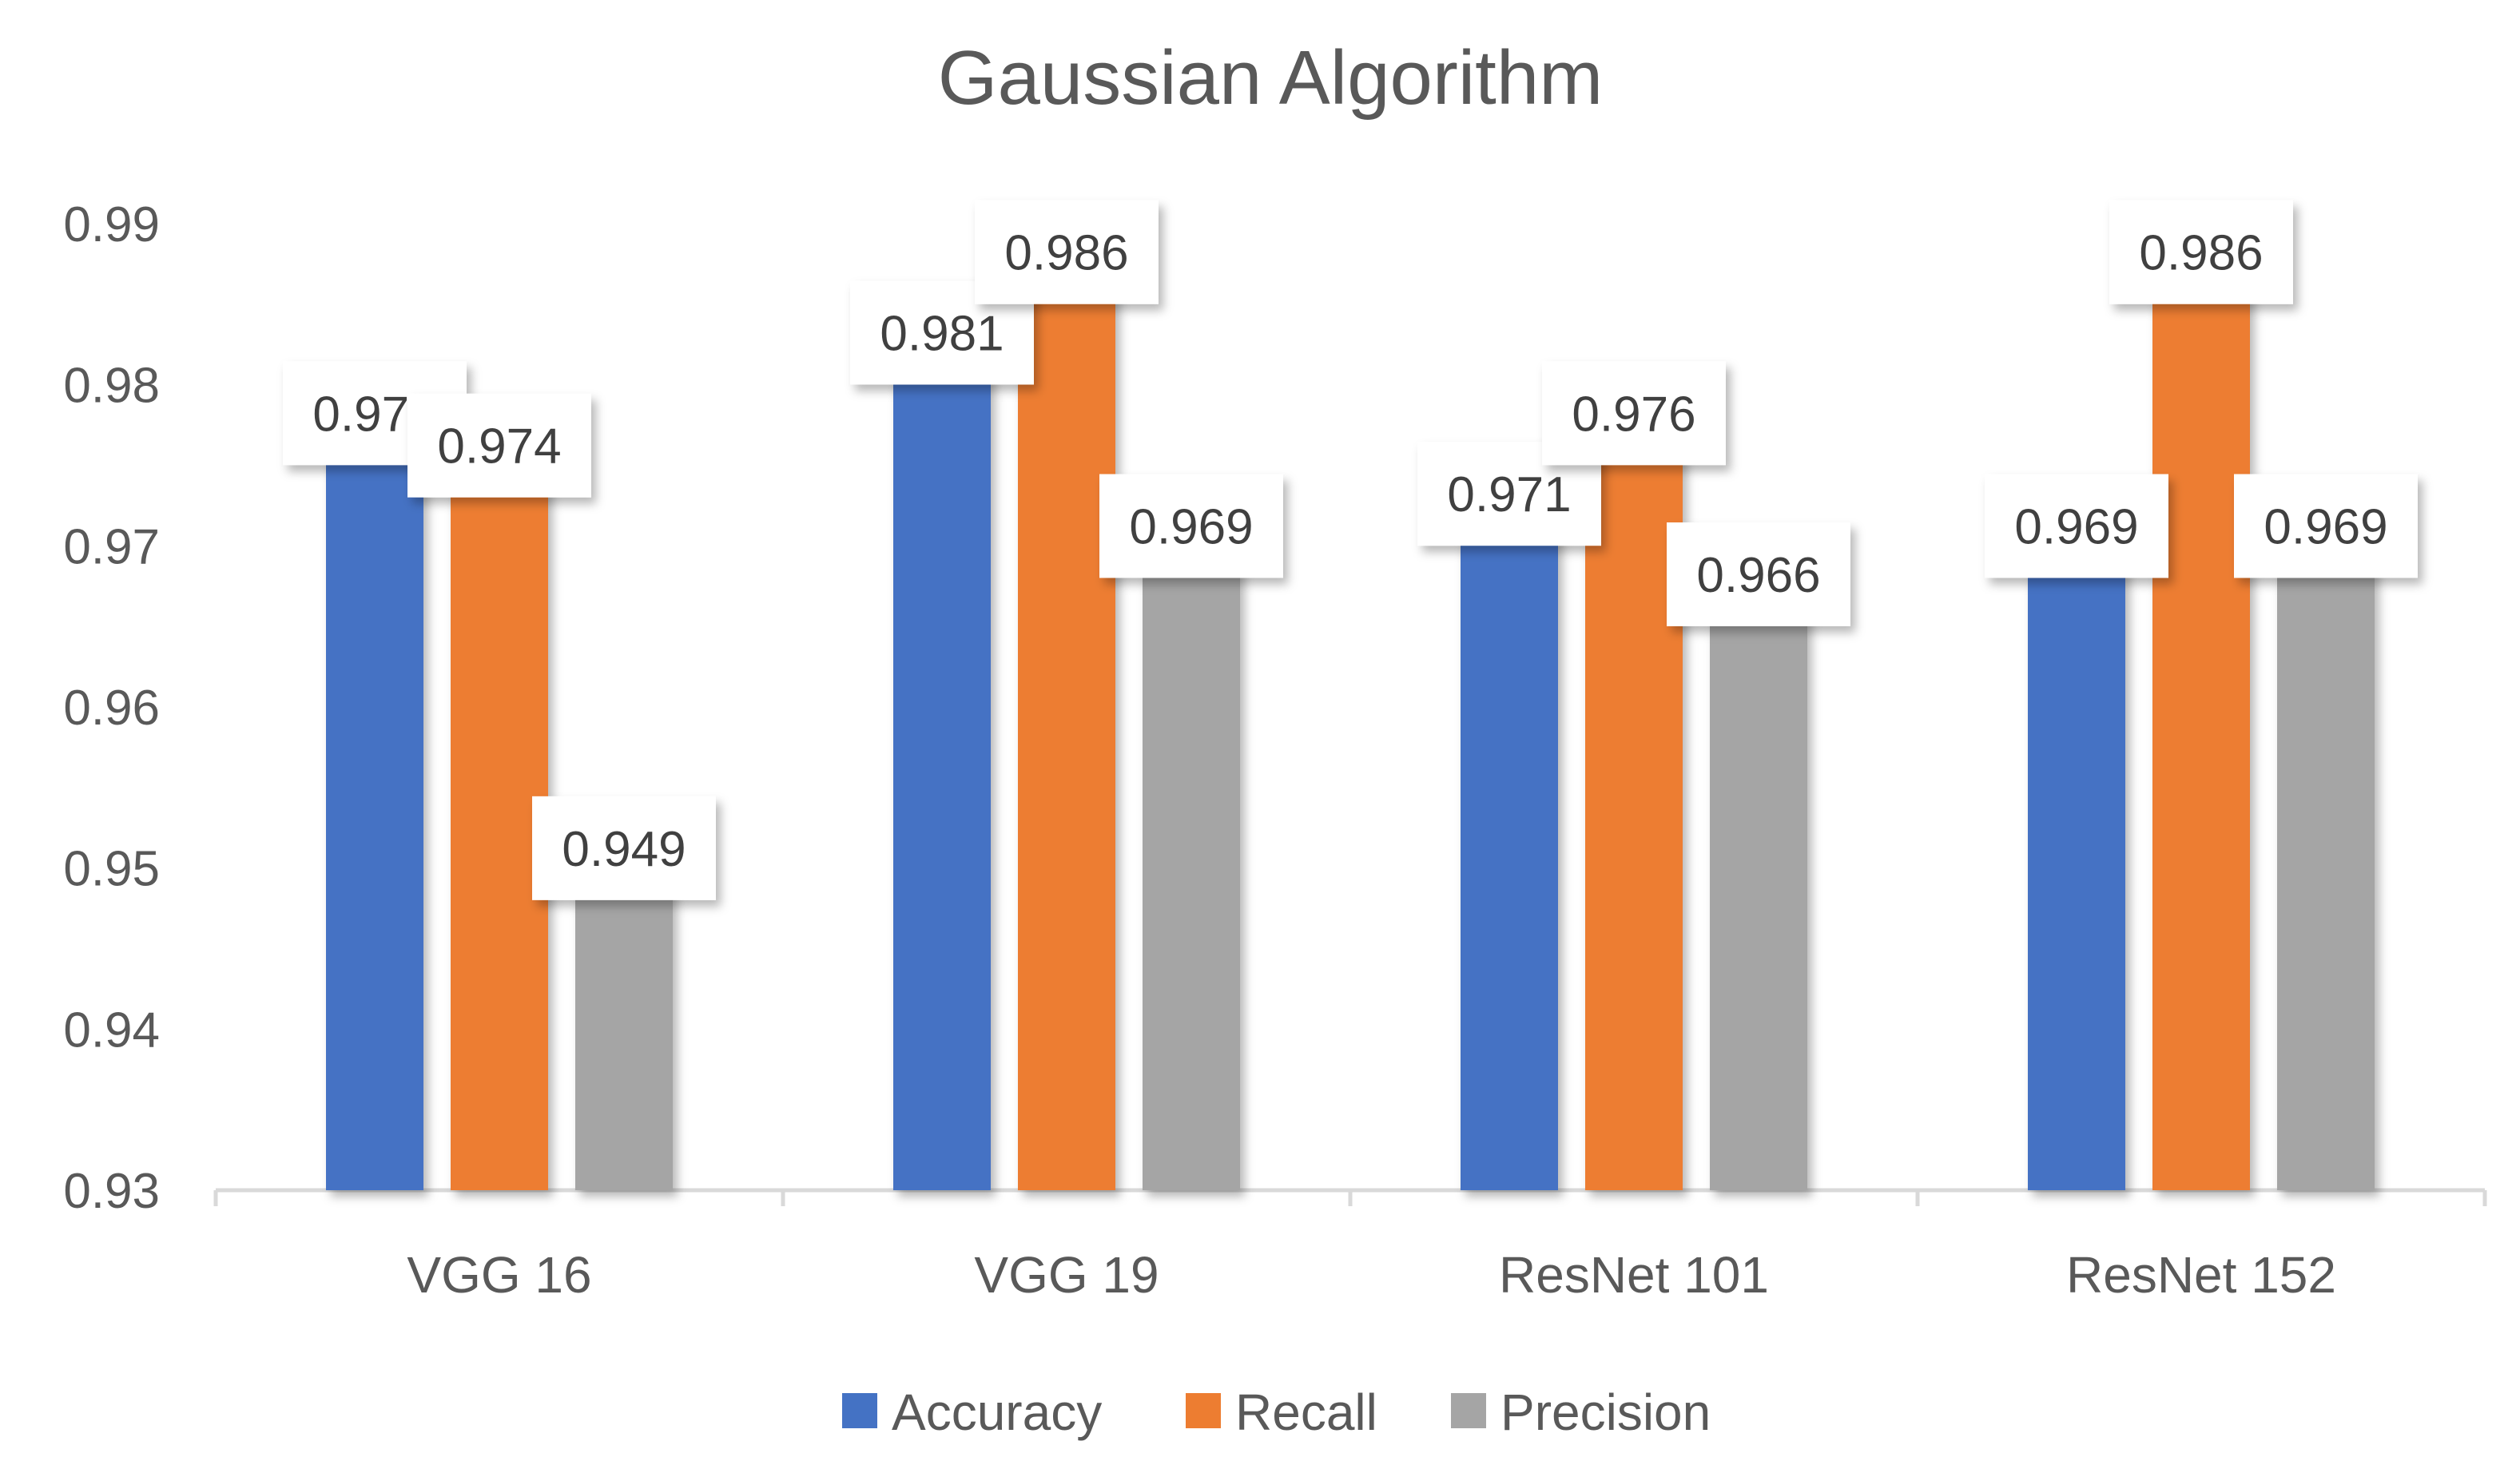 This screenshot has width=2520, height=1465. I want to click on legend-item: Recall, so click(1281, 1412).